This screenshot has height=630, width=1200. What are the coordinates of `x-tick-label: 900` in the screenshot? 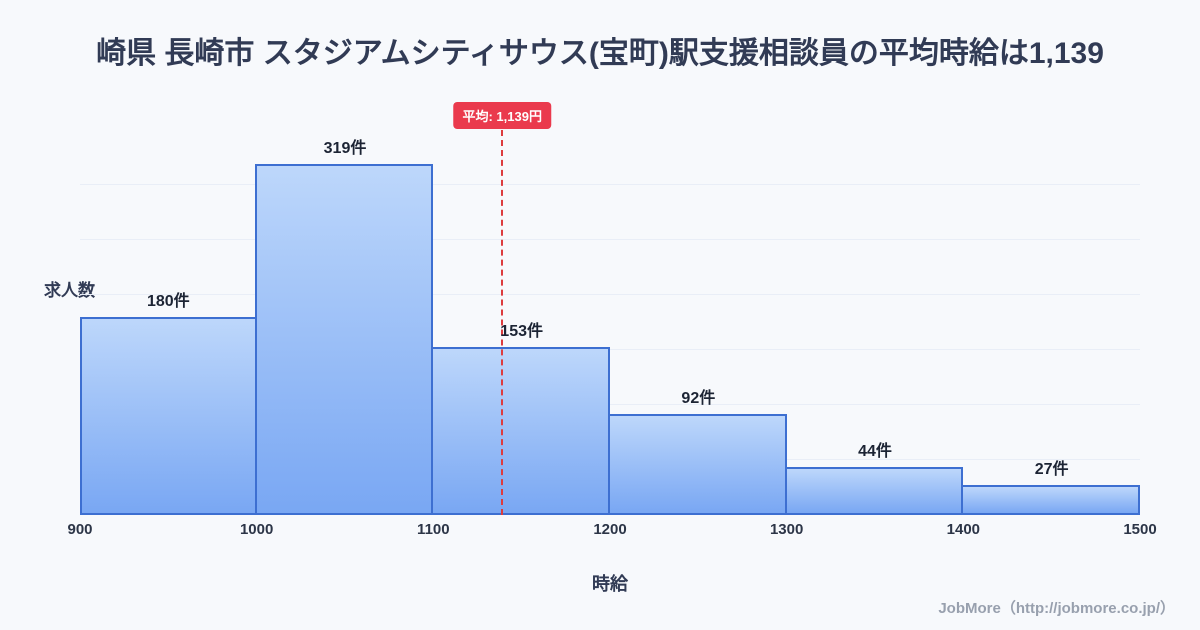 It's located at (80, 529).